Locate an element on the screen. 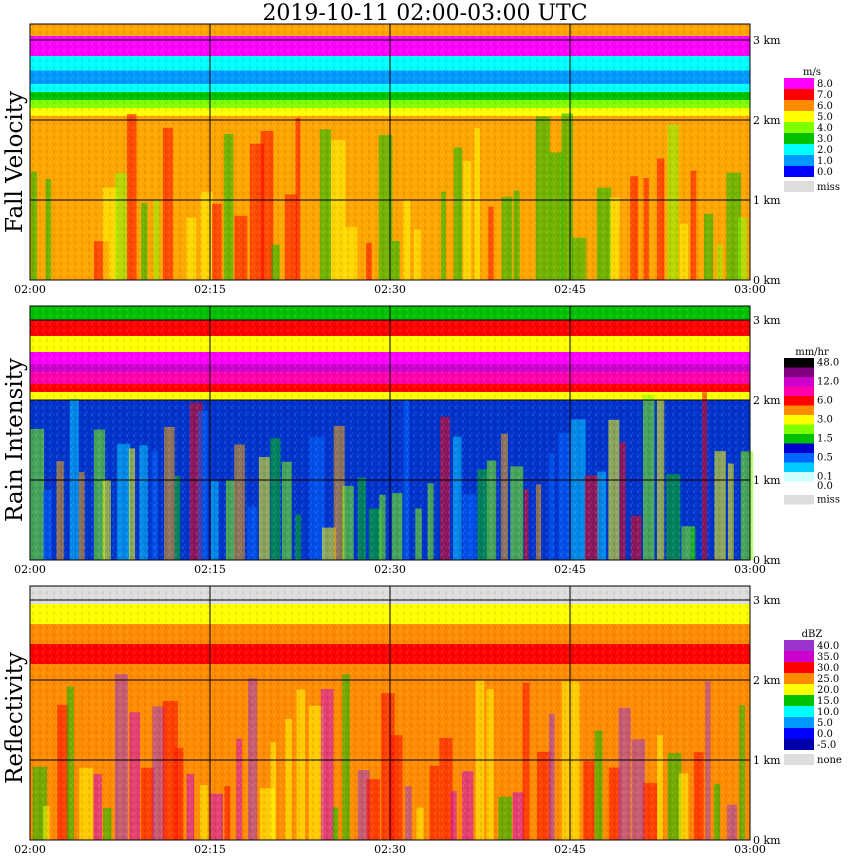 The width and height of the screenshot is (850, 868). legend-label: 15.0 is located at coordinates (828, 701).